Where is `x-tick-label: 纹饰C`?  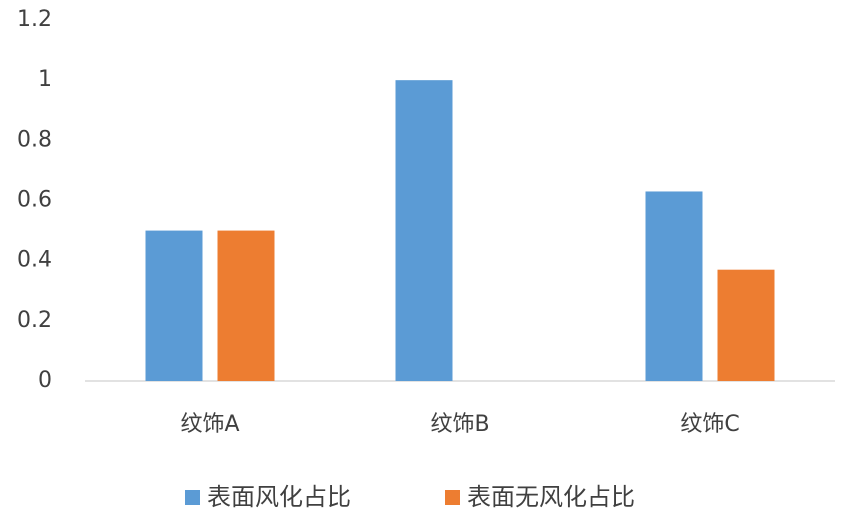 x-tick-label: 纹饰C is located at coordinates (709, 424).